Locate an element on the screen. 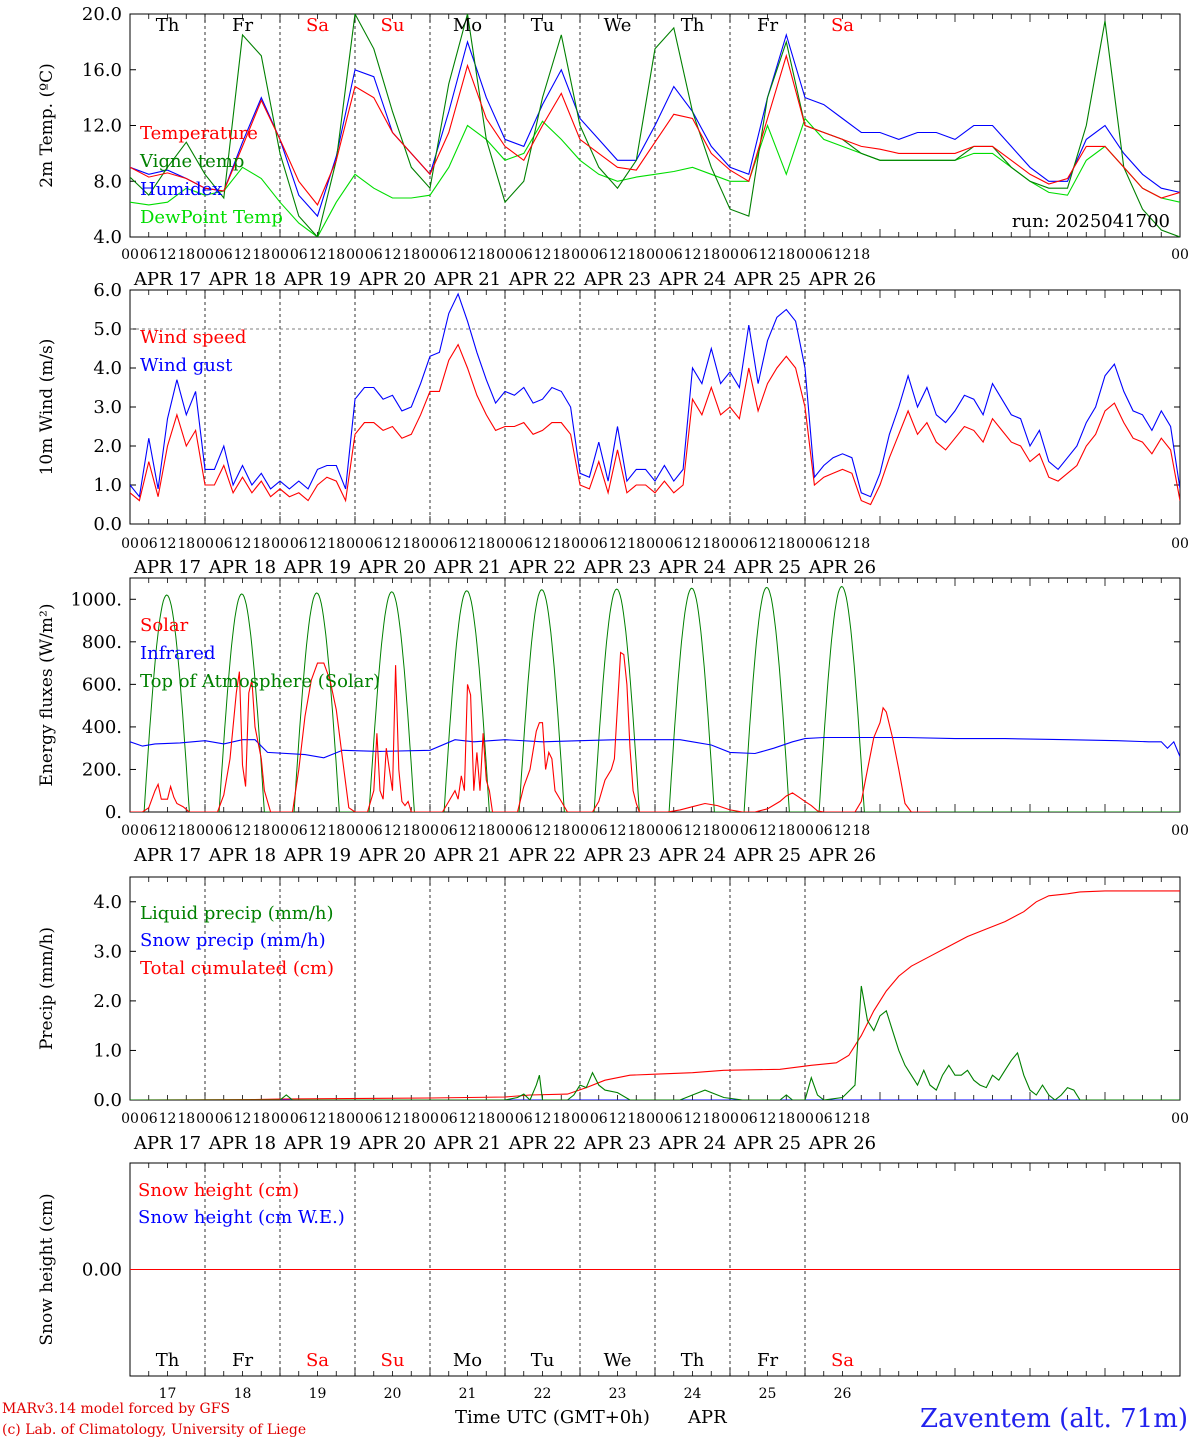 This screenshot has width=1194, height=1440. y-axis-label: Precip (mm/h) is located at coordinates (47, 988).